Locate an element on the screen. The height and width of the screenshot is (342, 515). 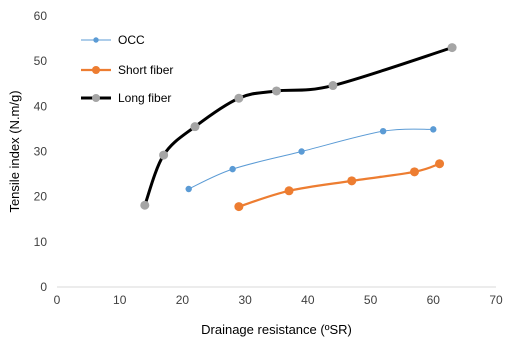
series-occ is located at coordinates (311, 159).